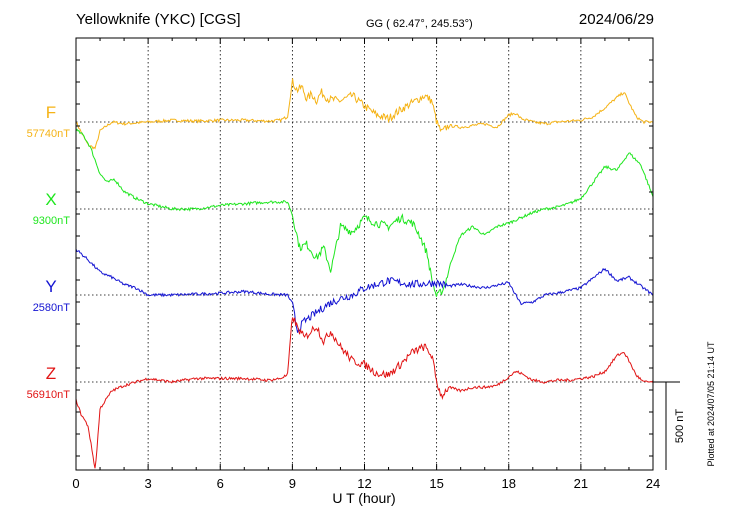 The height and width of the screenshot is (520, 730). I want to click on x-tick-label: 6, so click(220, 483).